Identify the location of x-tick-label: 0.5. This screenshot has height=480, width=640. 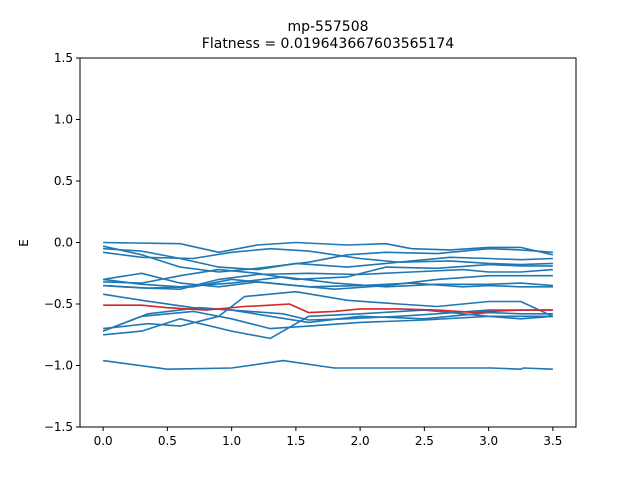
(167, 441).